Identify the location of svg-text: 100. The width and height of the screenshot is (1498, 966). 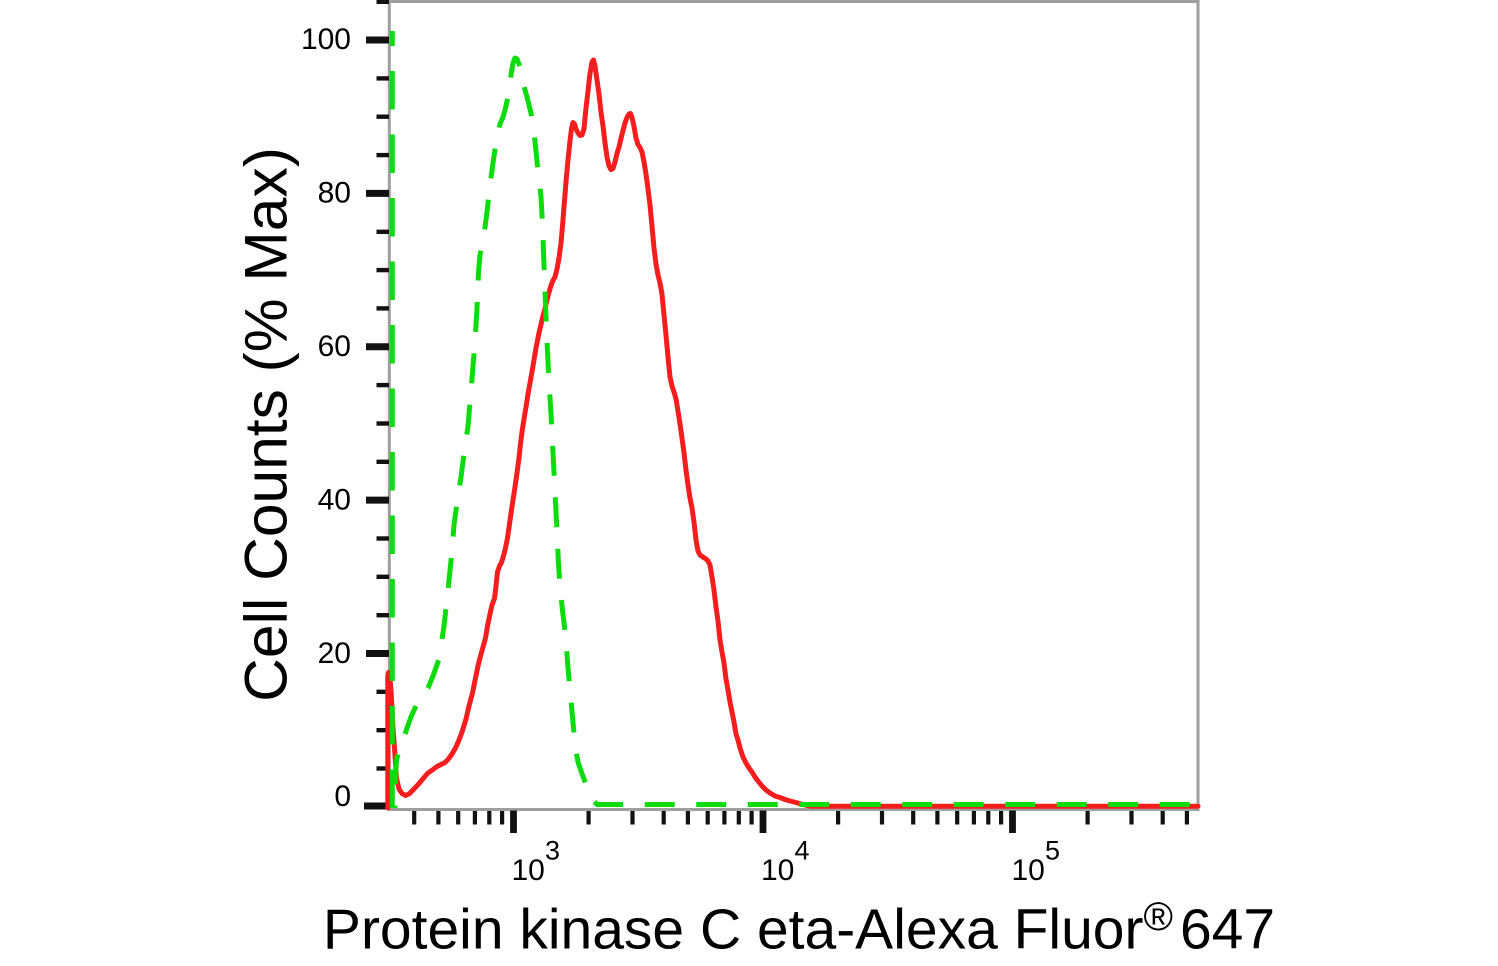
(326, 39).